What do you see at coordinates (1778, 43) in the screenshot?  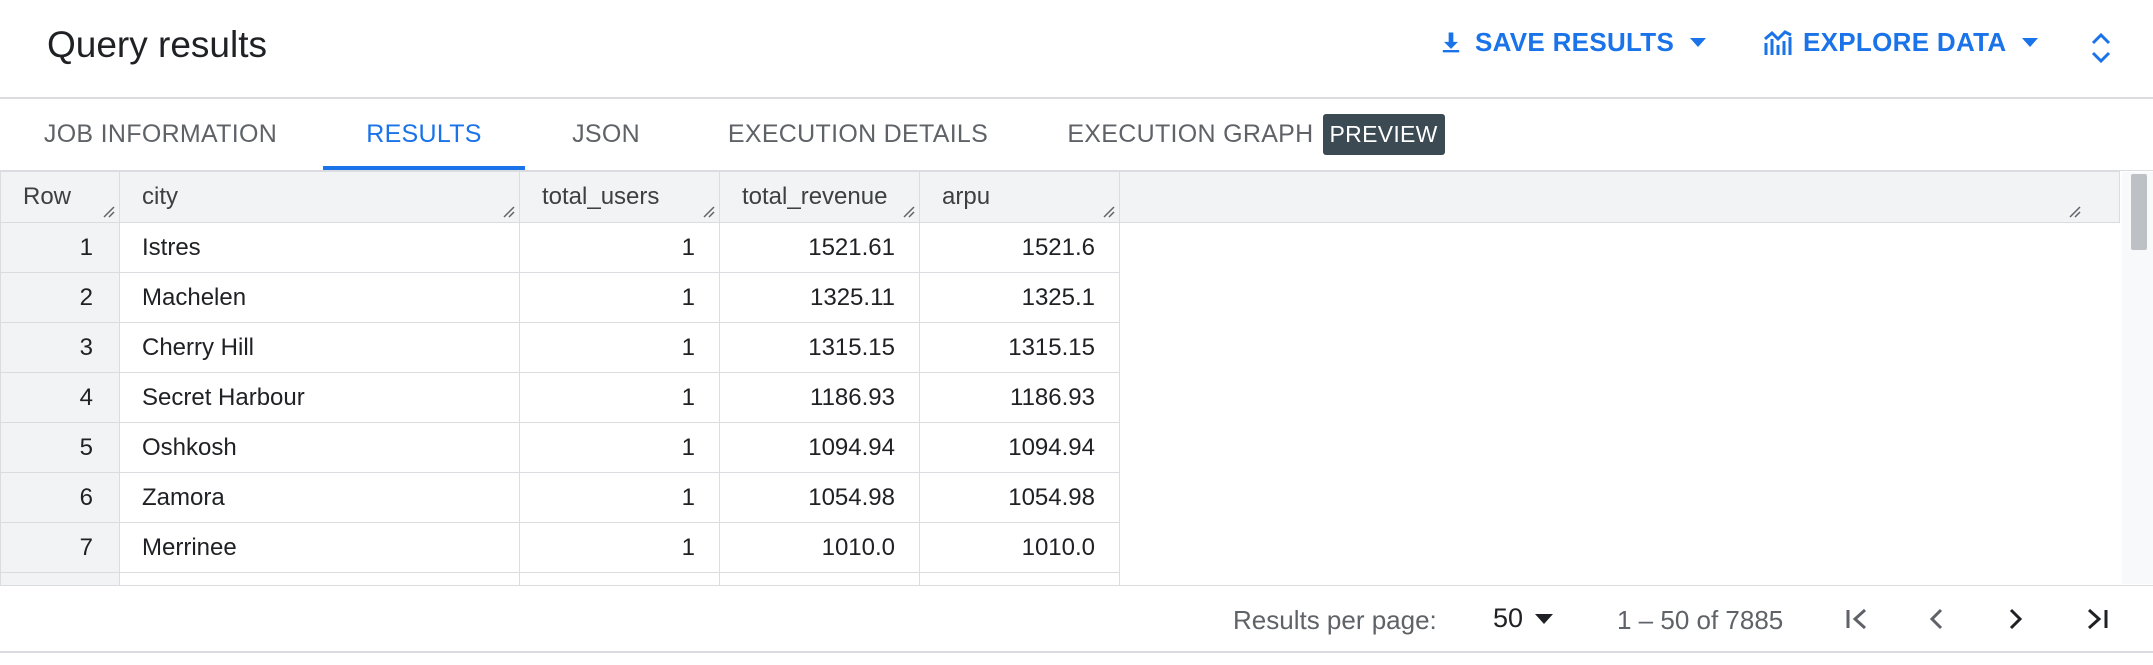 I see `chart-icon` at bounding box center [1778, 43].